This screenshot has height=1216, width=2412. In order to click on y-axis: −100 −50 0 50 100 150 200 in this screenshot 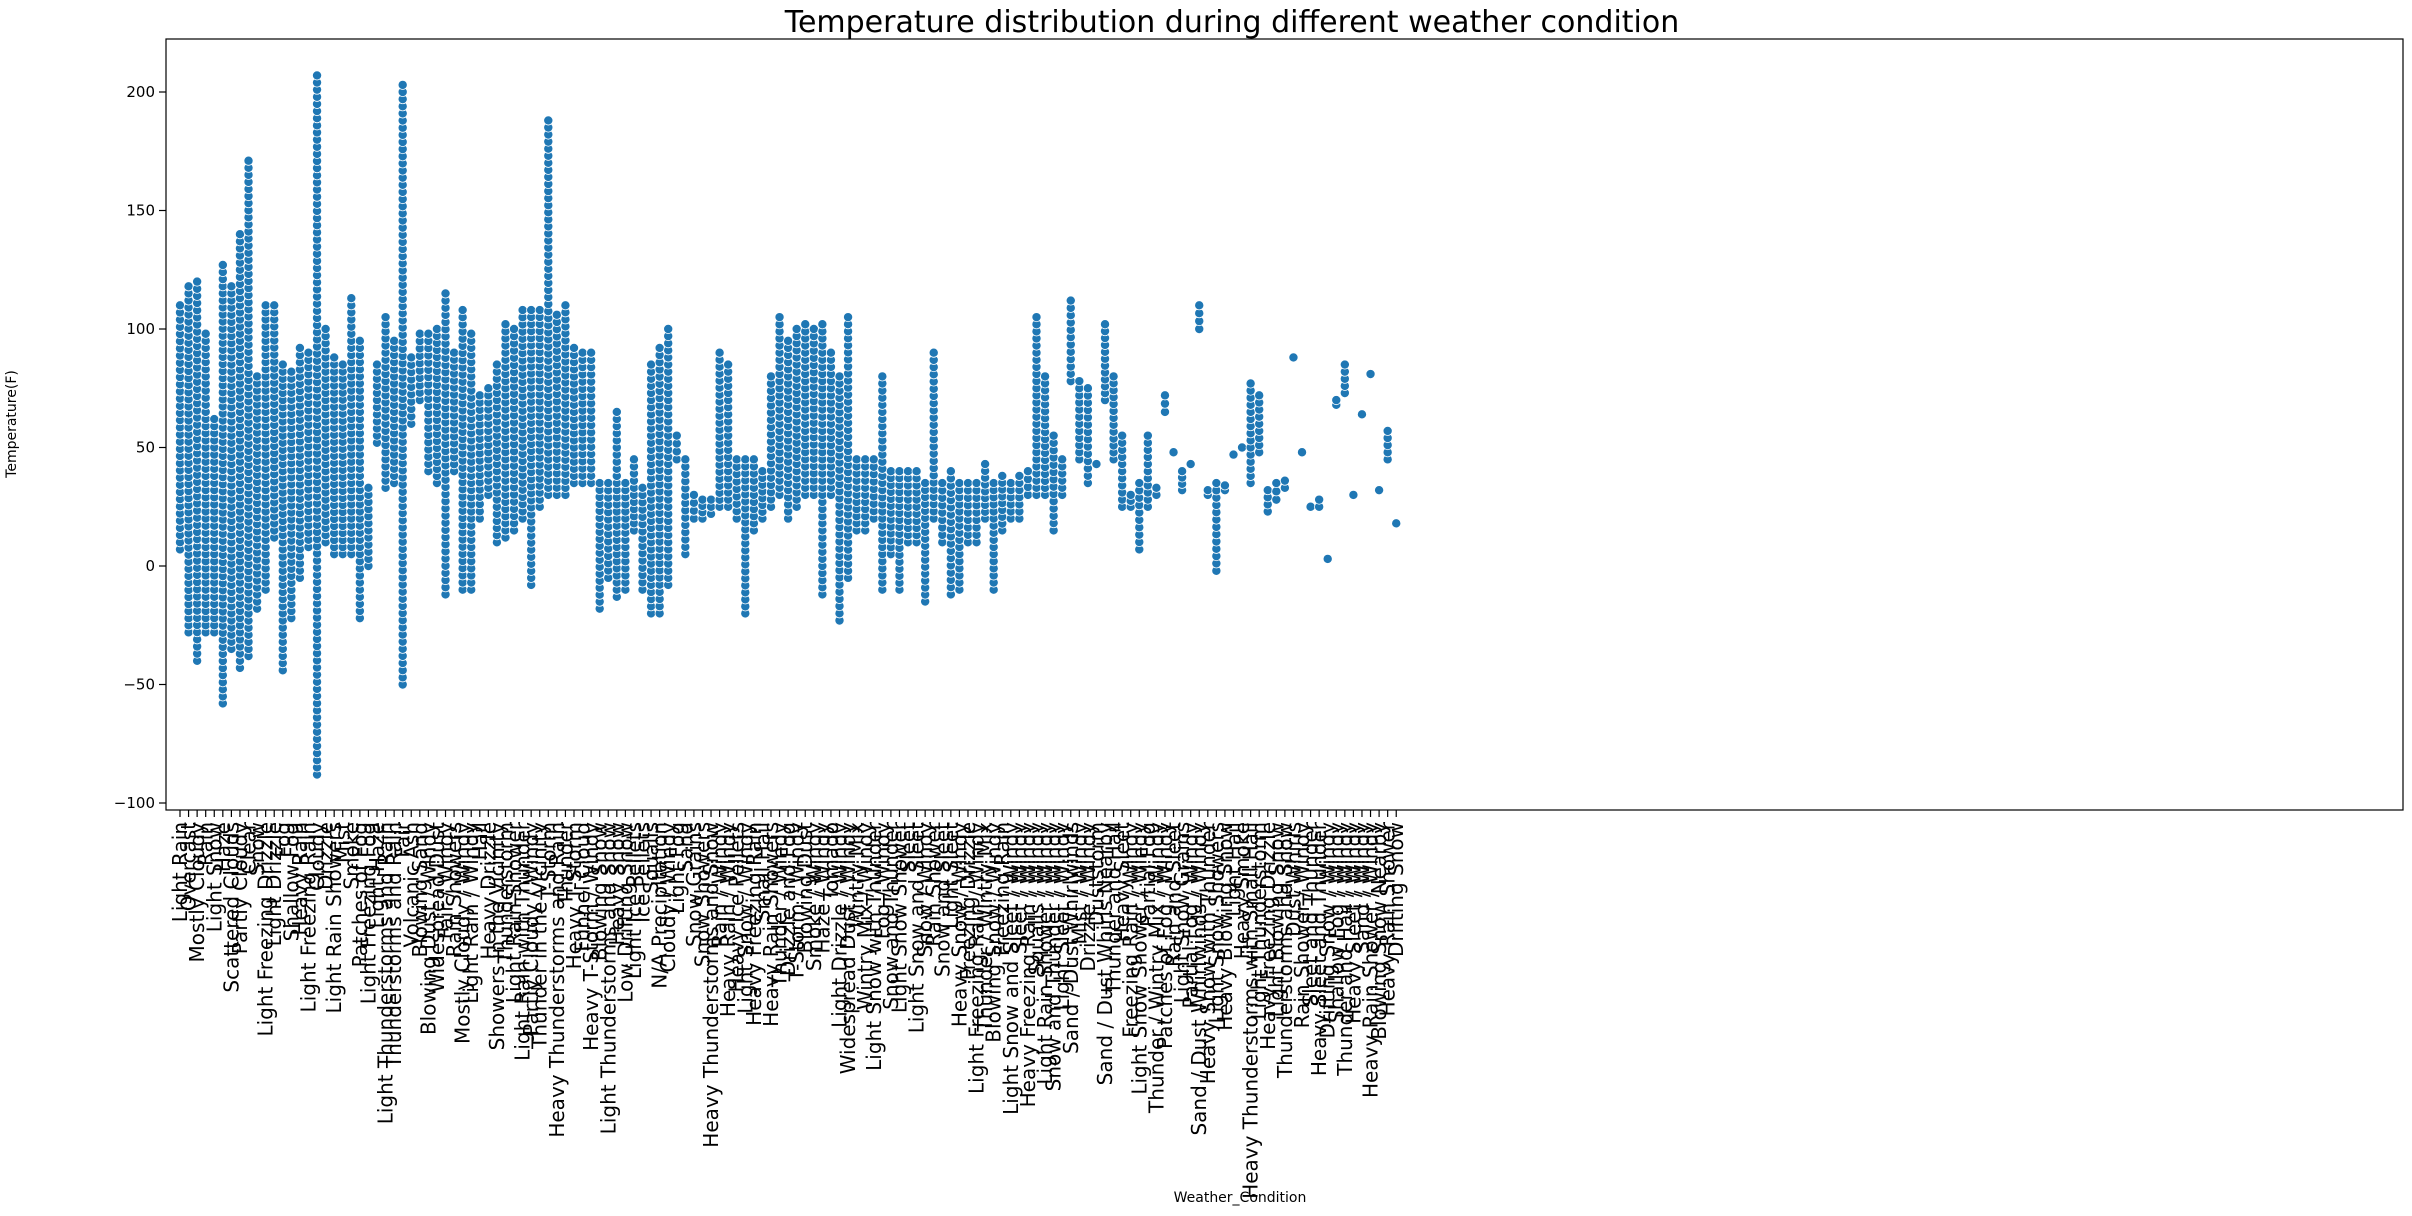, I will do `click(140, 447)`.